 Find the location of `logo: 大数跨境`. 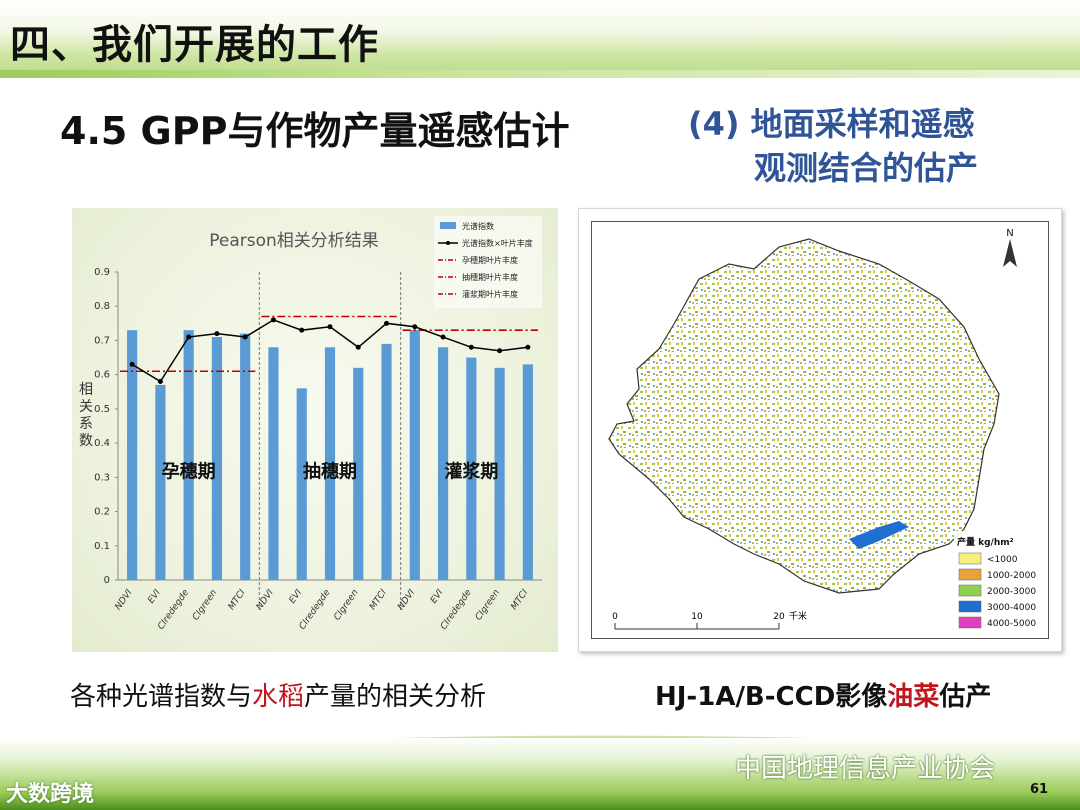

logo: 大数跨境 is located at coordinates (50, 794).